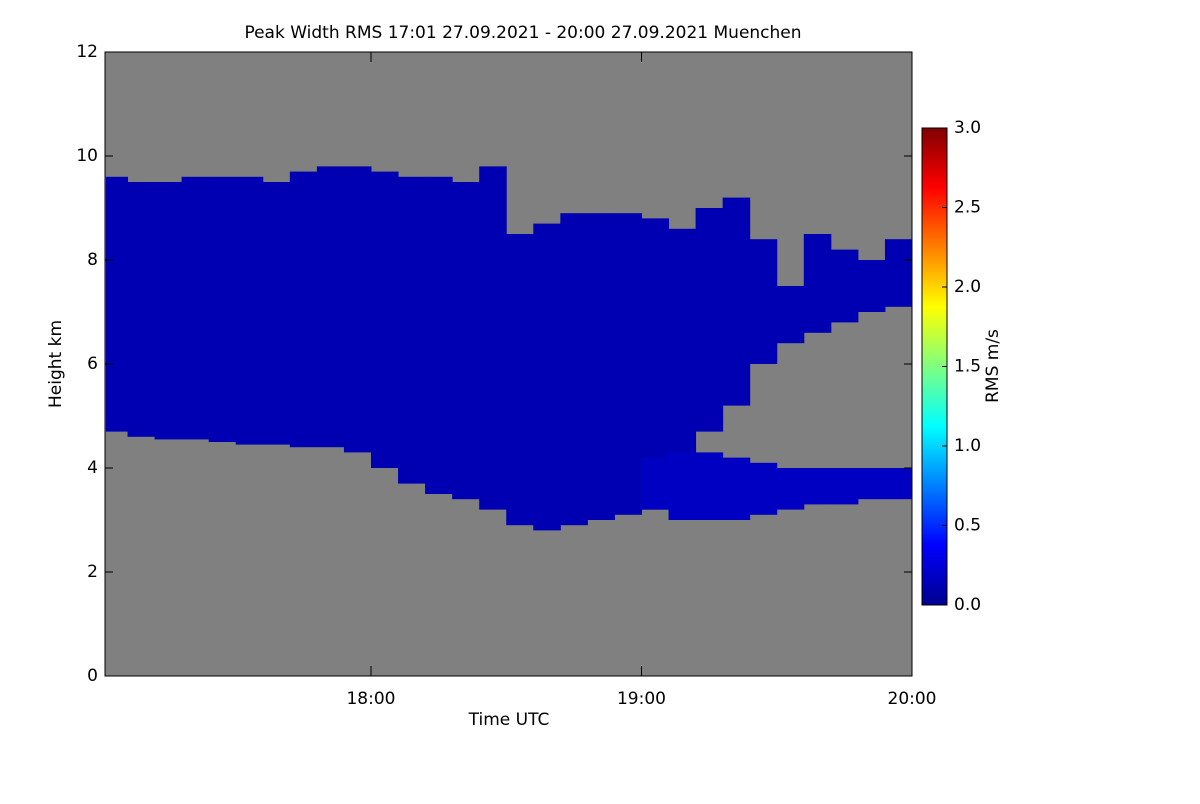 The image size is (1200, 804). Describe the element at coordinates (92, 572) in the screenshot. I see `y-tick-label: 2` at that location.